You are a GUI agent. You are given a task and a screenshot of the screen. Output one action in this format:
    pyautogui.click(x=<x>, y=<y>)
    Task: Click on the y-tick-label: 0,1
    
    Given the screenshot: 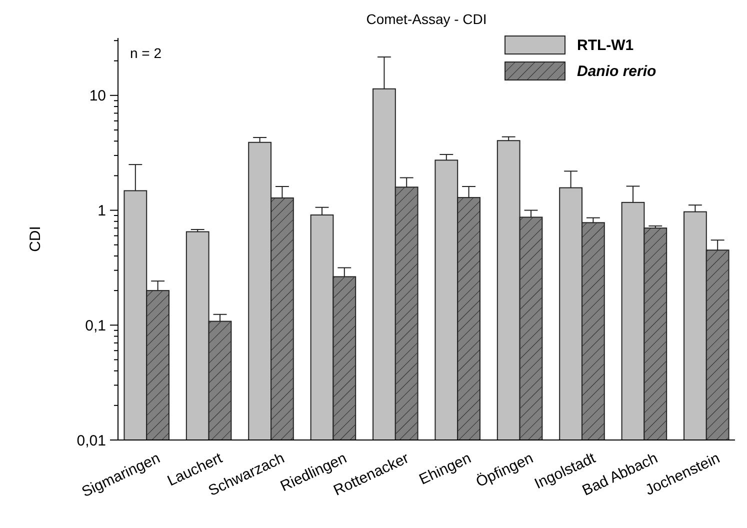 What is the action you would take?
    pyautogui.click(x=95, y=325)
    